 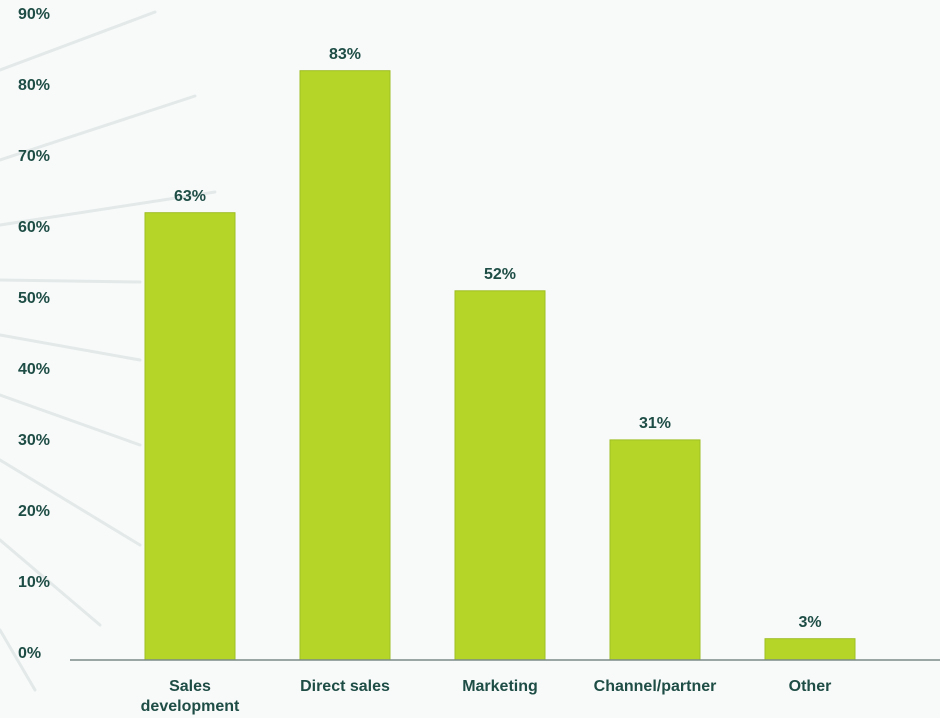 What do you see at coordinates (655, 423) in the screenshot?
I see `data-label: 31%` at bounding box center [655, 423].